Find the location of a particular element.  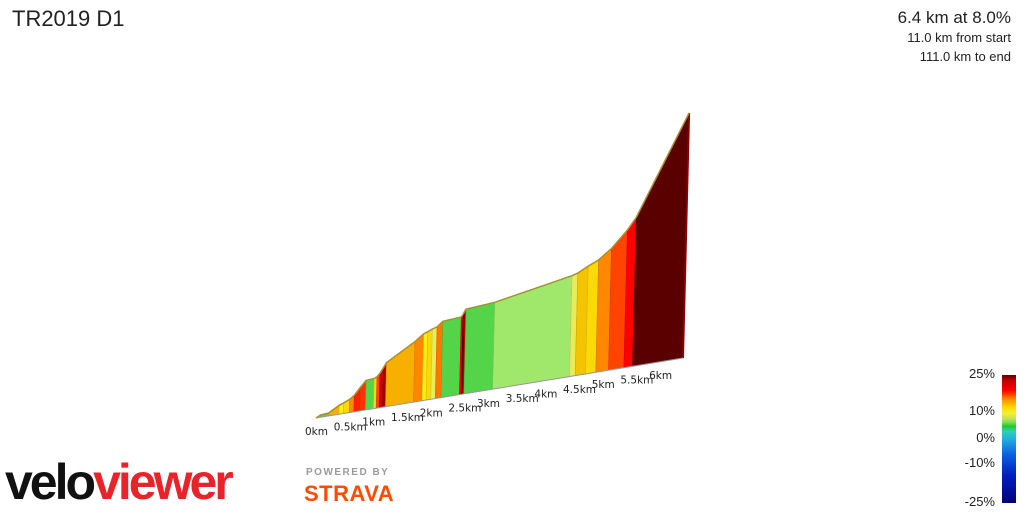

tick-label: 6km is located at coordinates (660, 376).